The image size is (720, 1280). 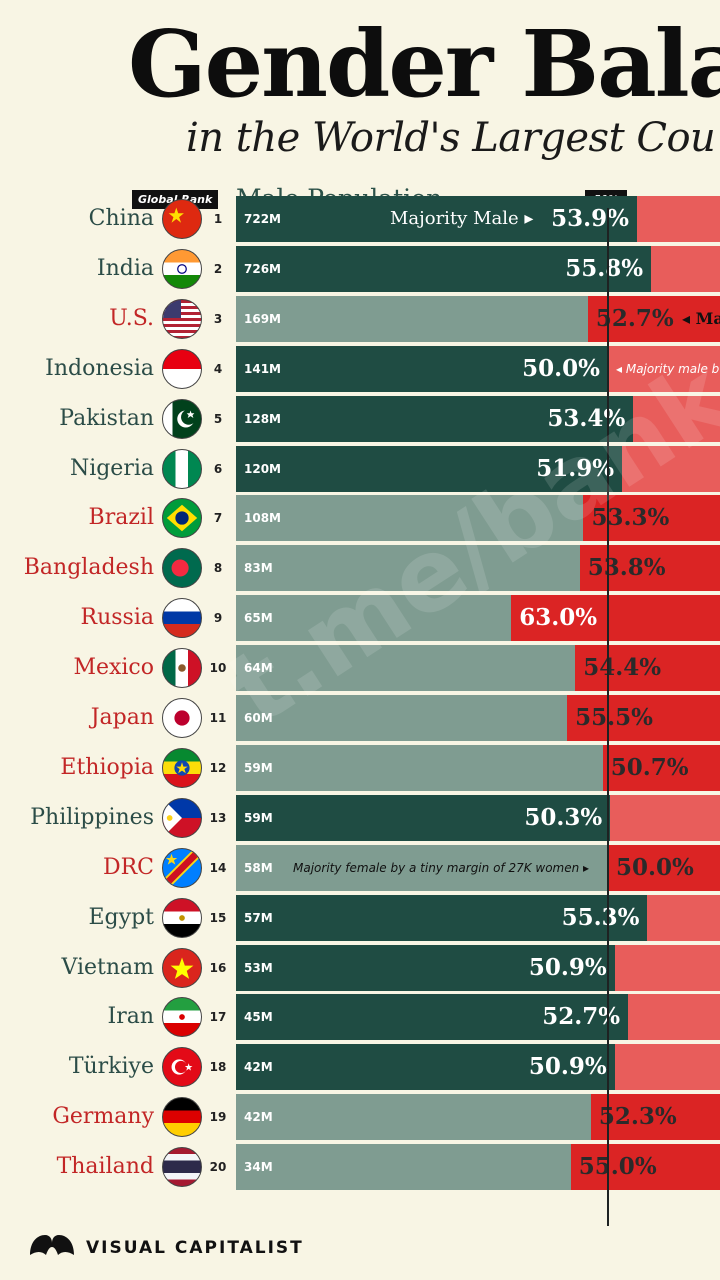 What do you see at coordinates (258, 867) in the screenshot?
I see `male-population-value: 58M` at bounding box center [258, 867].